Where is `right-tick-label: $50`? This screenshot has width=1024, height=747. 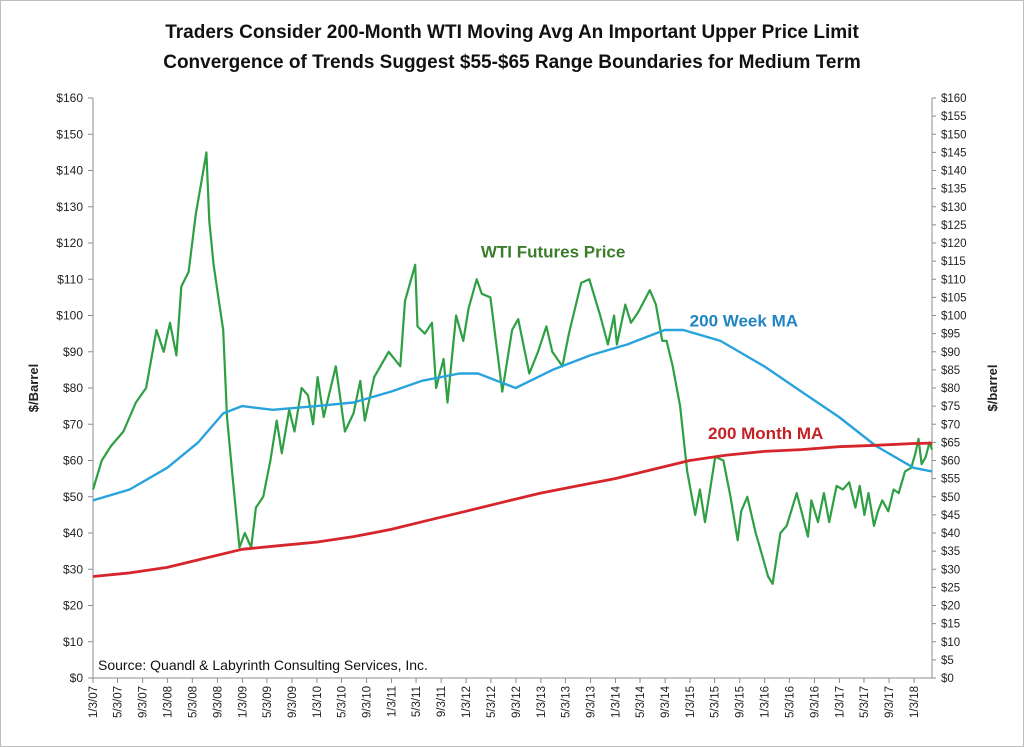
right-tick-label: $50 is located at coordinates (950, 498).